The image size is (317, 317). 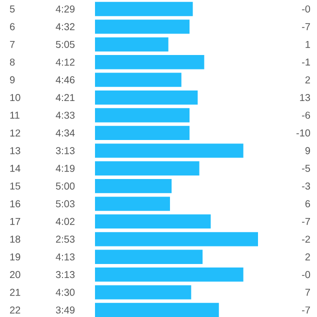 What do you see at coordinates (65, 115) in the screenshot?
I see `text: 4:33` at bounding box center [65, 115].